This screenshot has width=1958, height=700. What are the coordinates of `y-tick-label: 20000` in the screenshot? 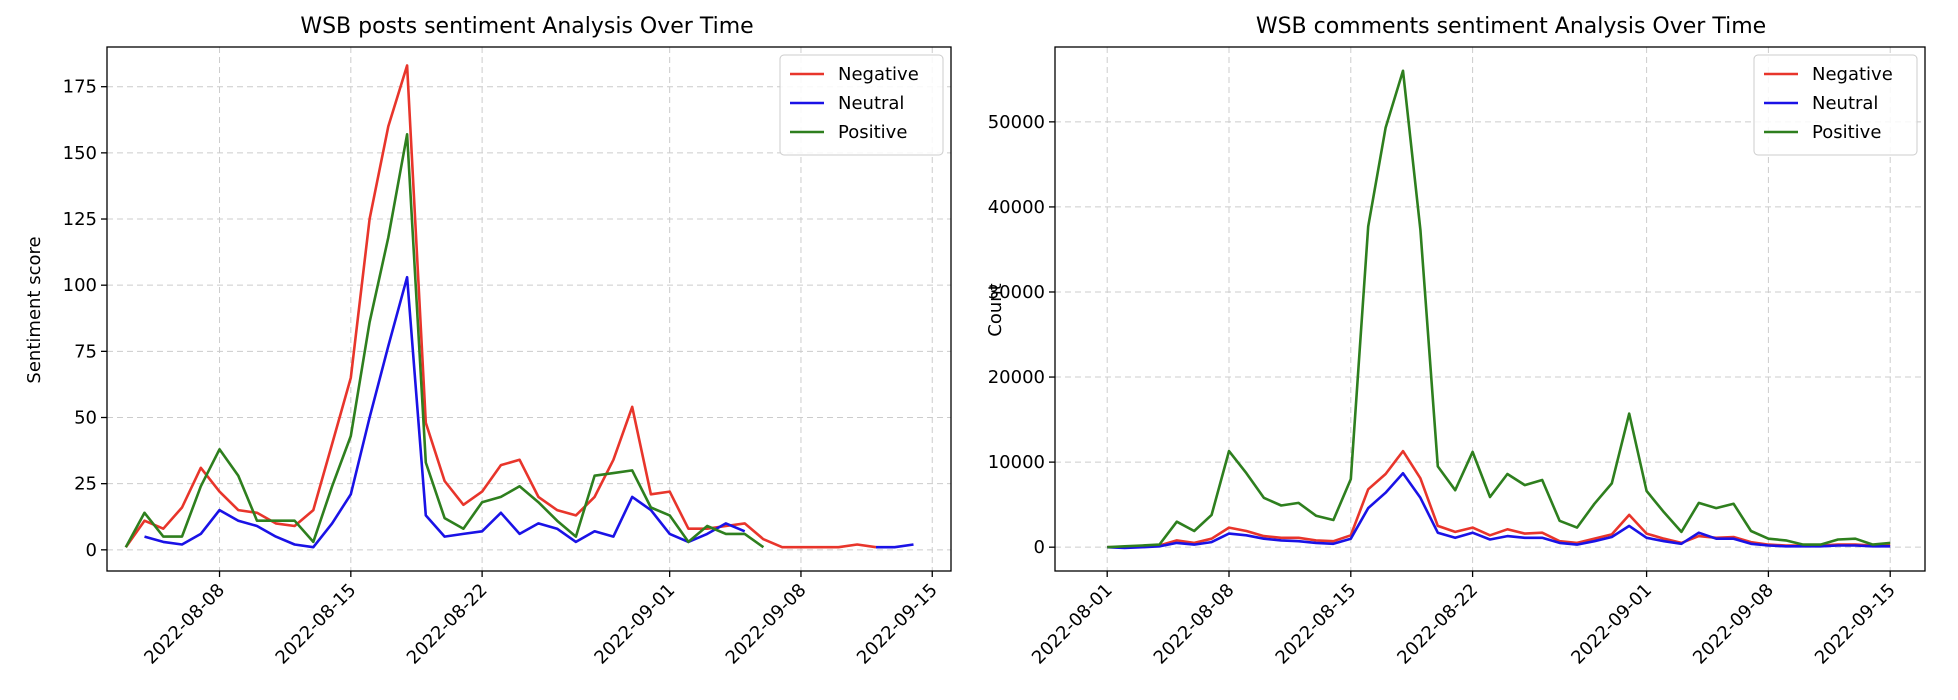 It's located at (1016, 377).